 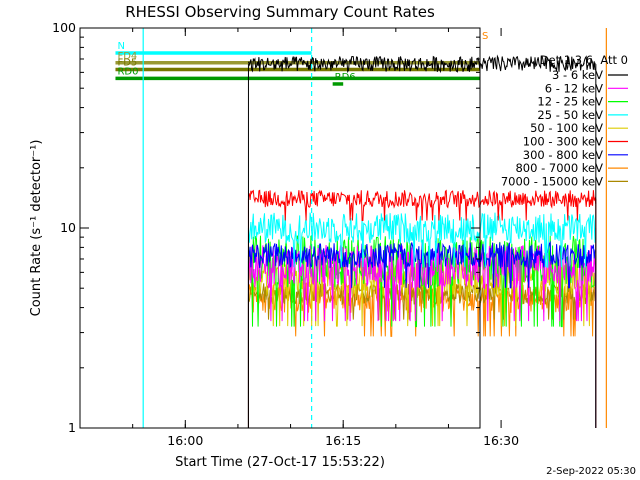 I want to click on y-tick-label-2: 100, so click(x=64, y=27).